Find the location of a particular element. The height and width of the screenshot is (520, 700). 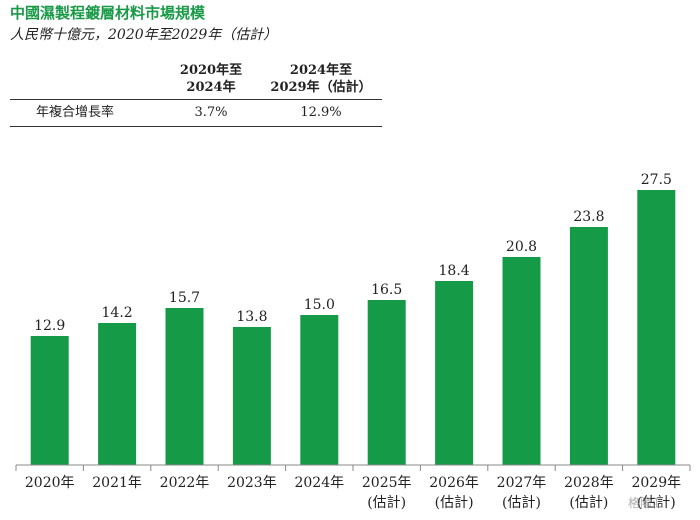

bar-value-label-9: 27.5 is located at coordinates (656, 180).